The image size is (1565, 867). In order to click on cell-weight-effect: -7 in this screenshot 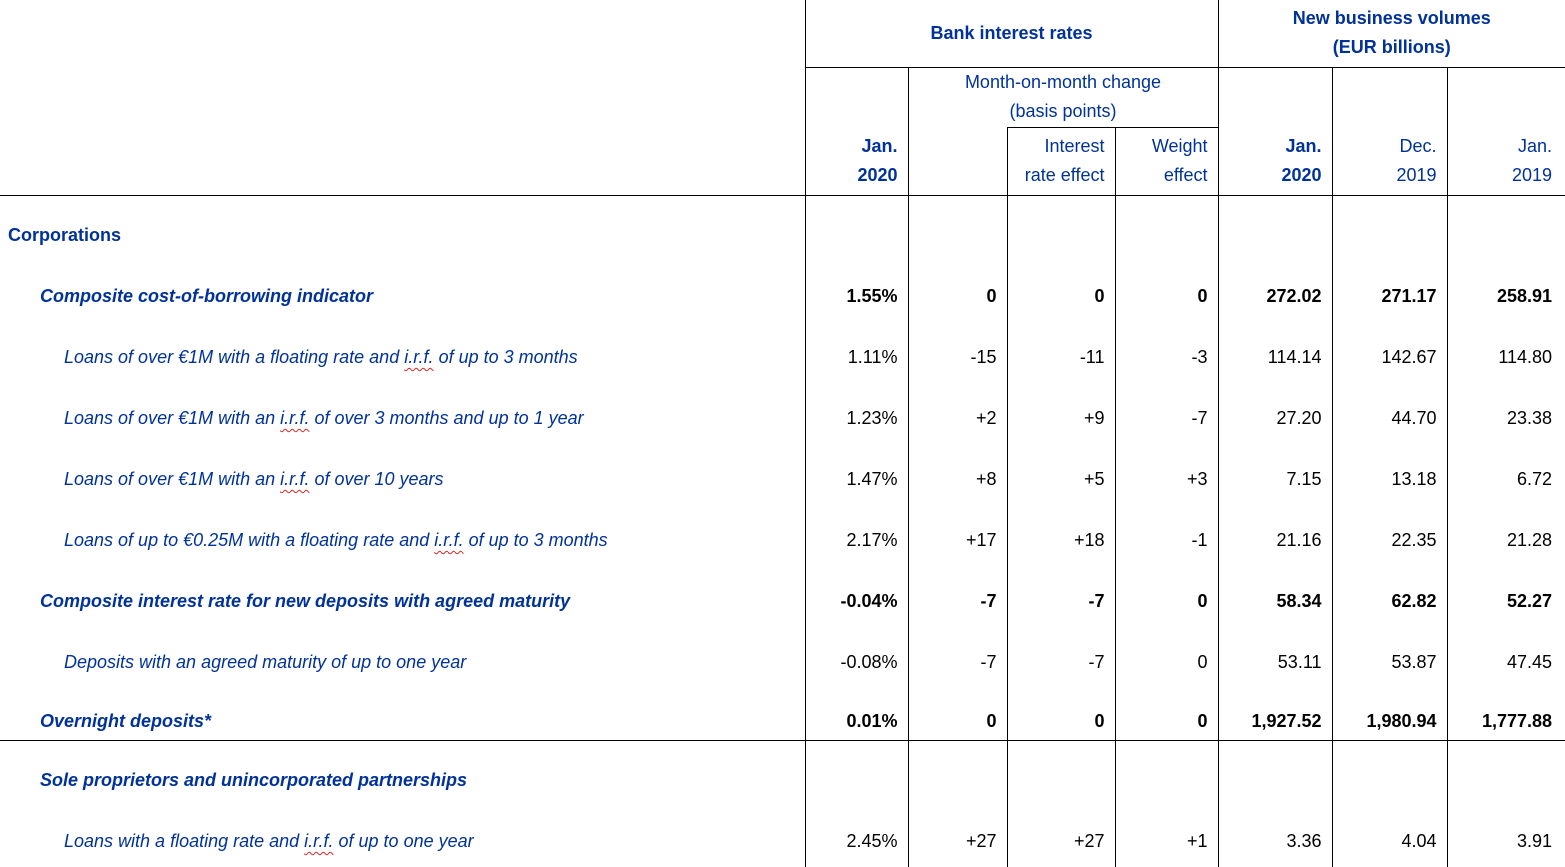, I will do `click(1166, 418)`.